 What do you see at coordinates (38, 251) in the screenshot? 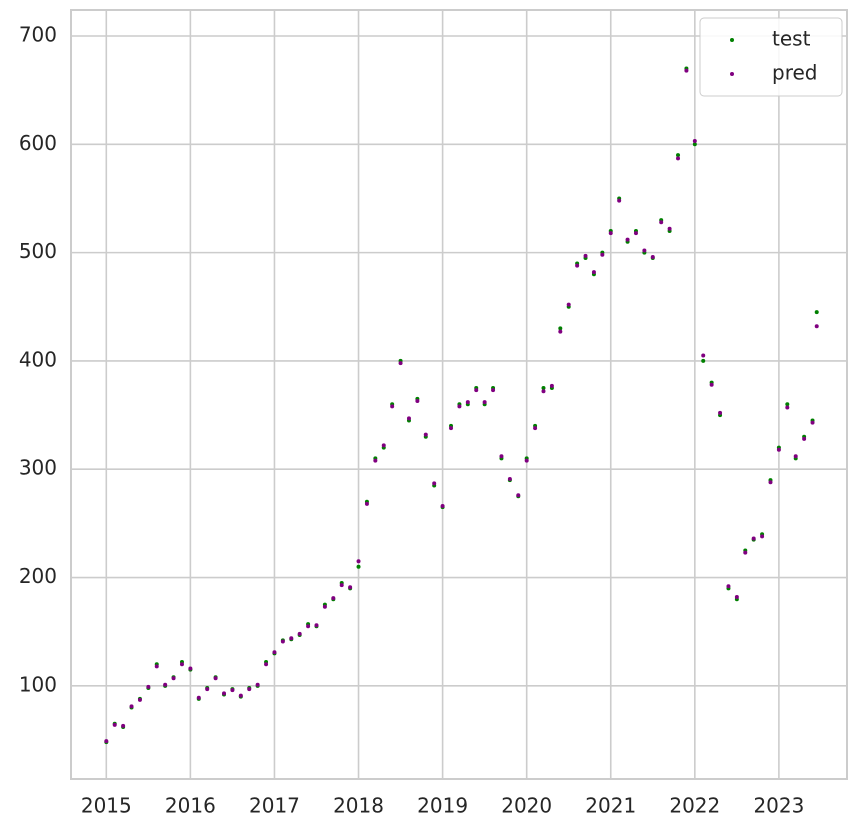
I see `y-tick-label: 500` at bounding box center [38, 251].